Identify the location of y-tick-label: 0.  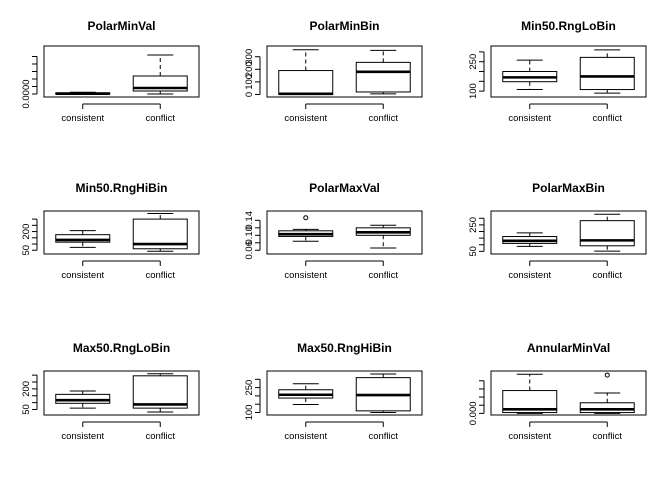
(249, 94).